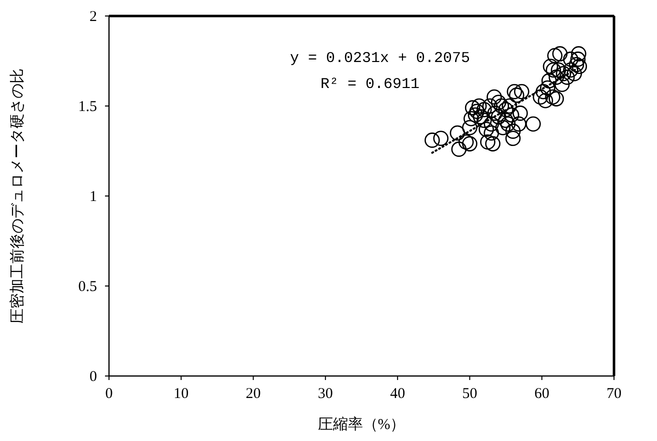 Image resolution: width=657 pixels, height=441 pixels. What do you see at coordinates (87, 107) in the screenshot?
I see `y-tick-label: 1.5` at bounding box center [87, 107].